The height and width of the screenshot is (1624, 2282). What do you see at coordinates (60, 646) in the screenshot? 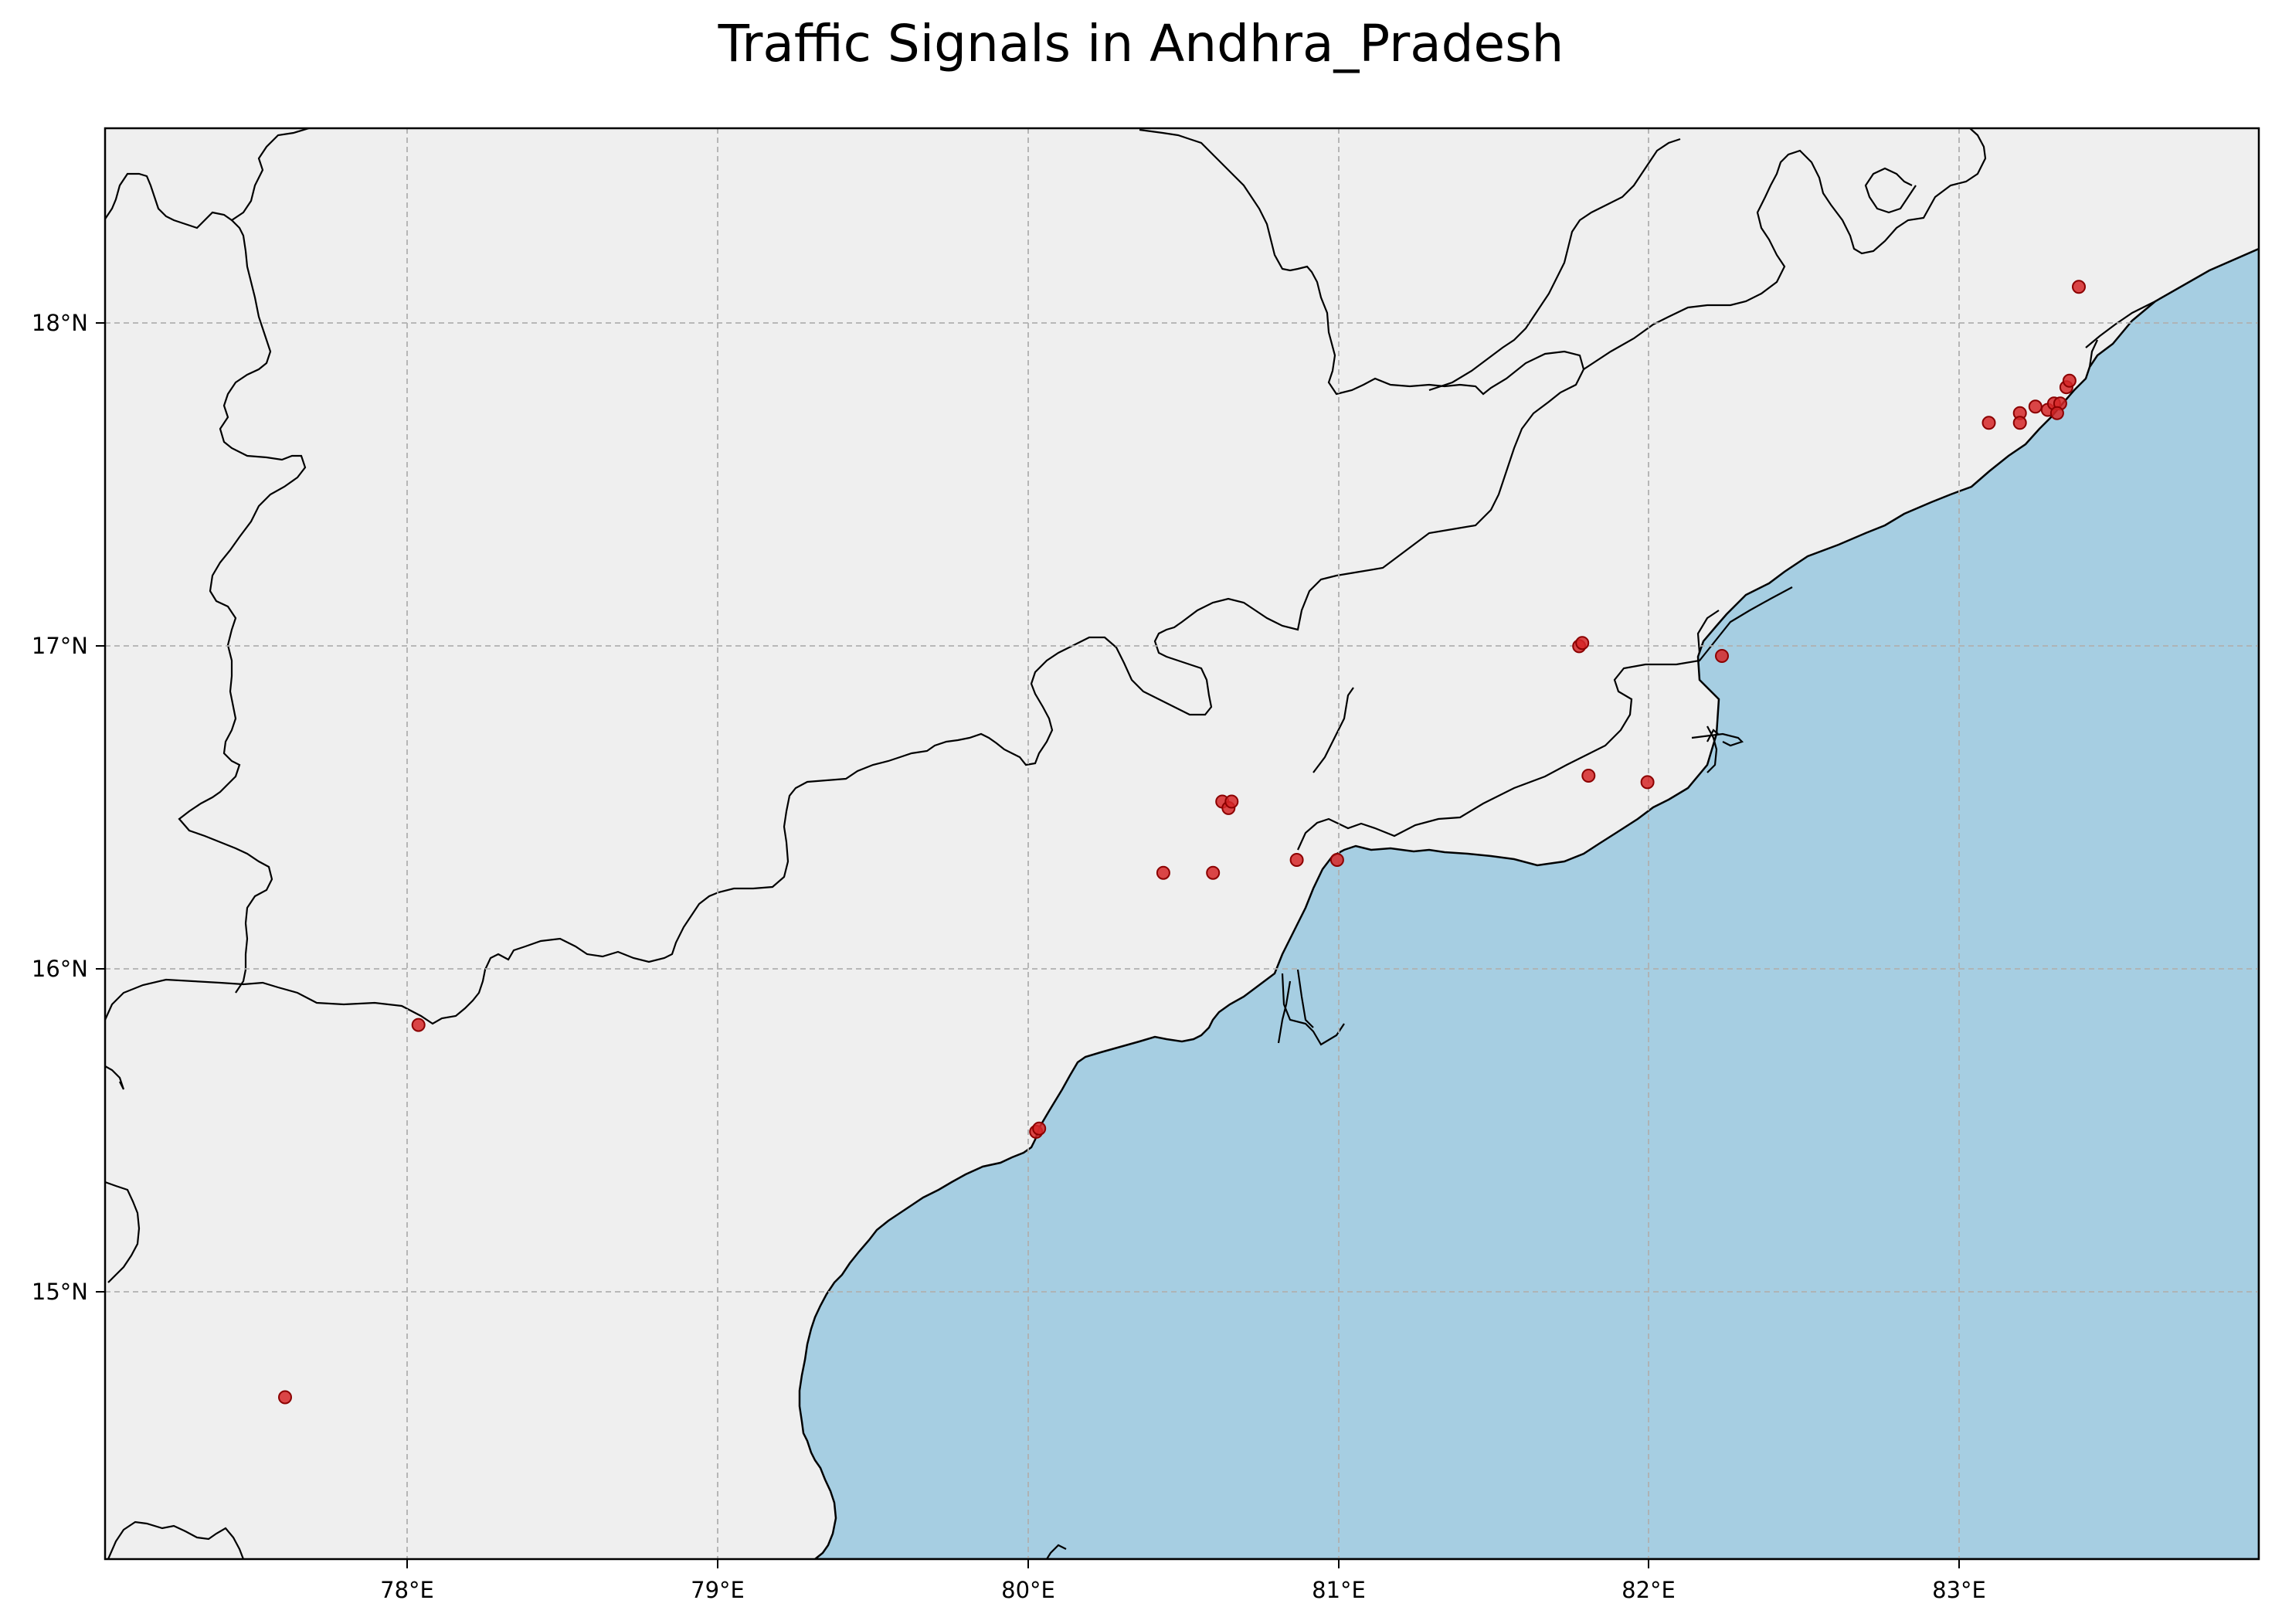
I see `y-tick-label-17: 17°N` at bounding box center [60, 646].